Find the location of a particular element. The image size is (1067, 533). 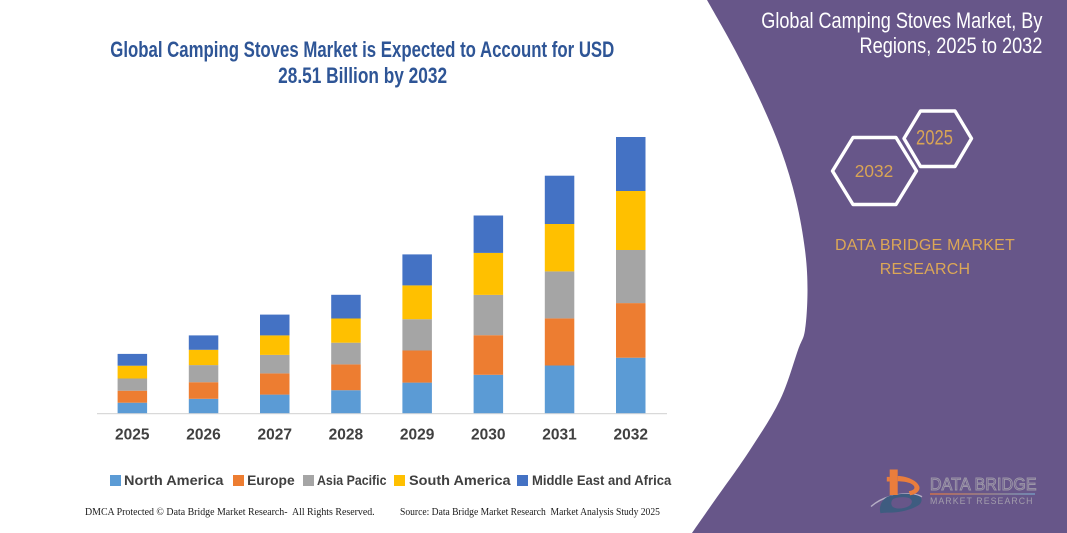

svg-text: 2030 is located at coordinates (488, 435).